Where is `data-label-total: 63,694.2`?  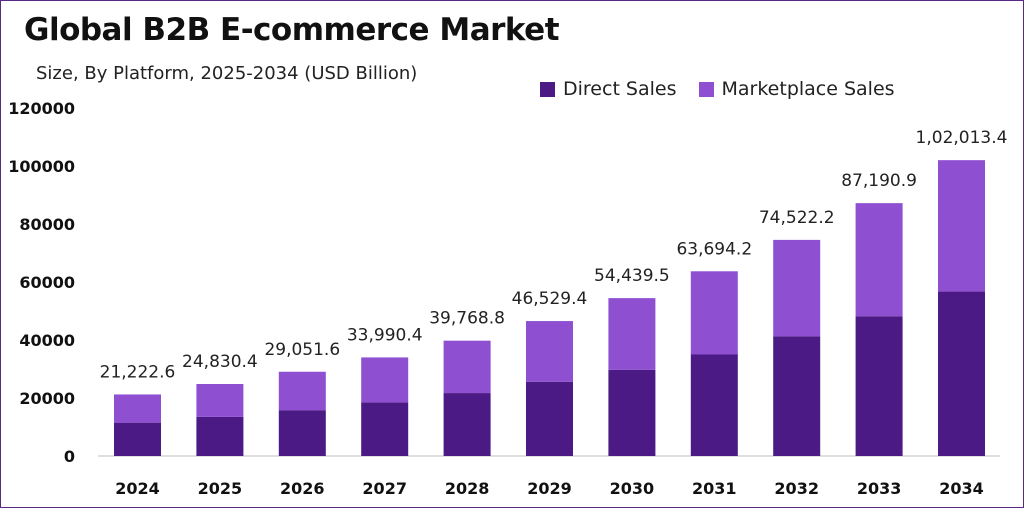 data-label-total: 63,694.2 is located at coordinates (714, 249).